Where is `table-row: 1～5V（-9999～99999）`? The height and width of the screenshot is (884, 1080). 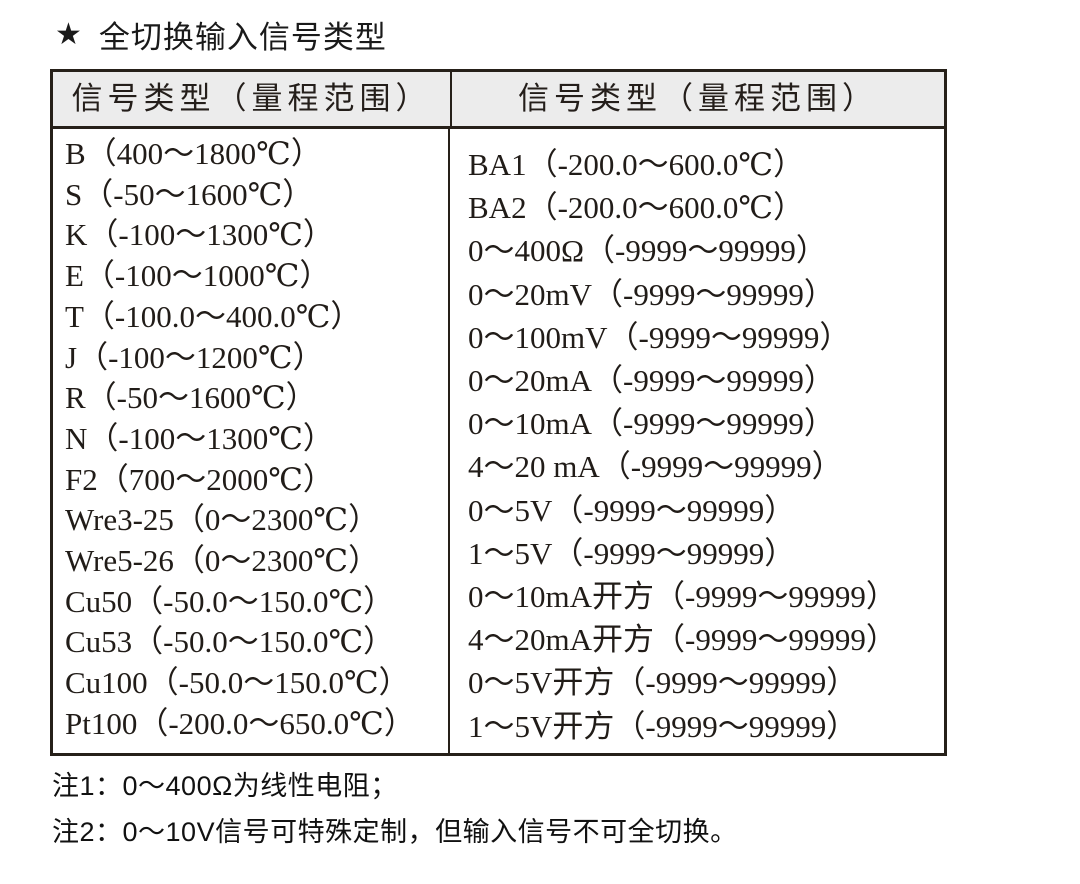 table-row: 1～5V（-9999～99999） is located at coordinates (632, 553).